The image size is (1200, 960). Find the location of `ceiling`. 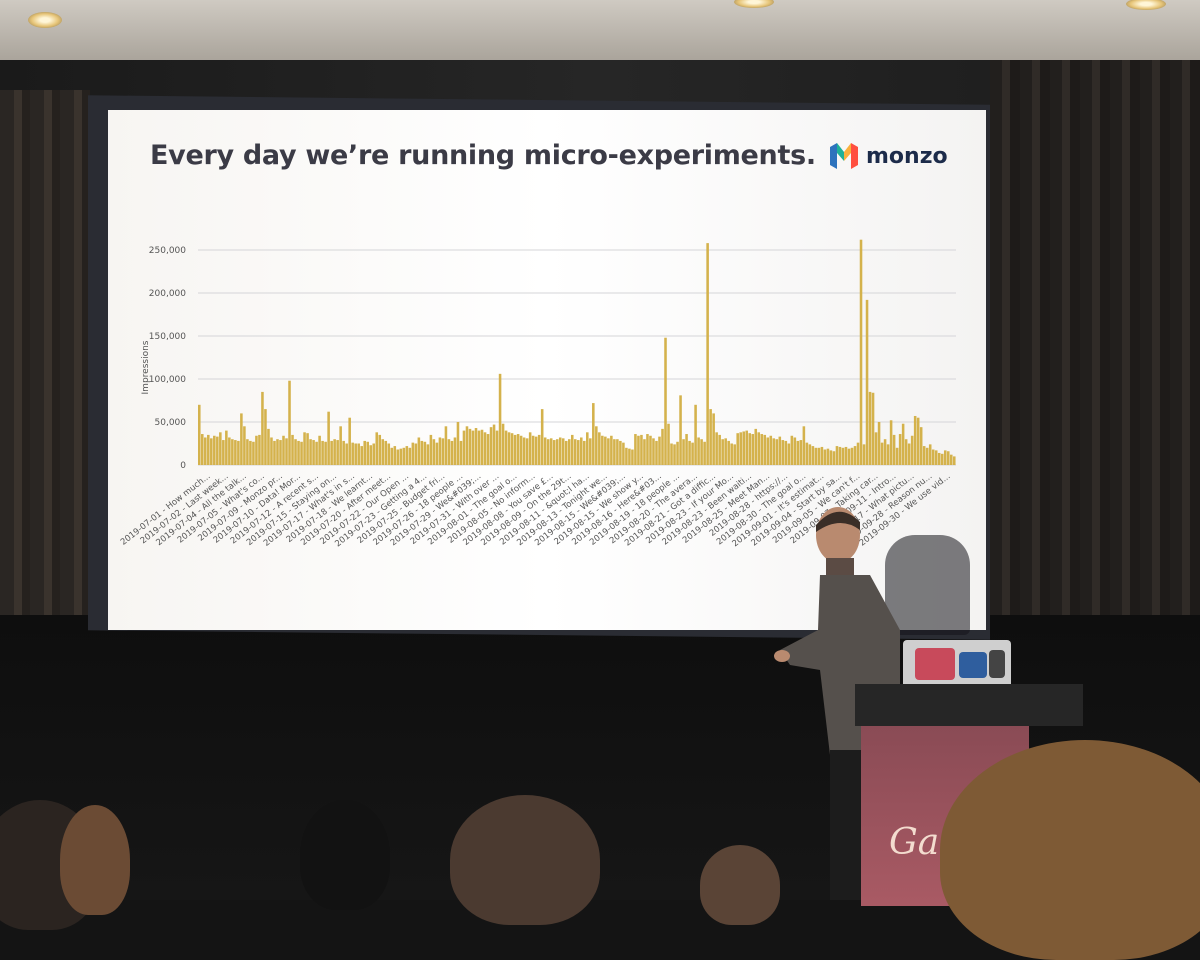

ceiling is located at coordinates (600, 31).